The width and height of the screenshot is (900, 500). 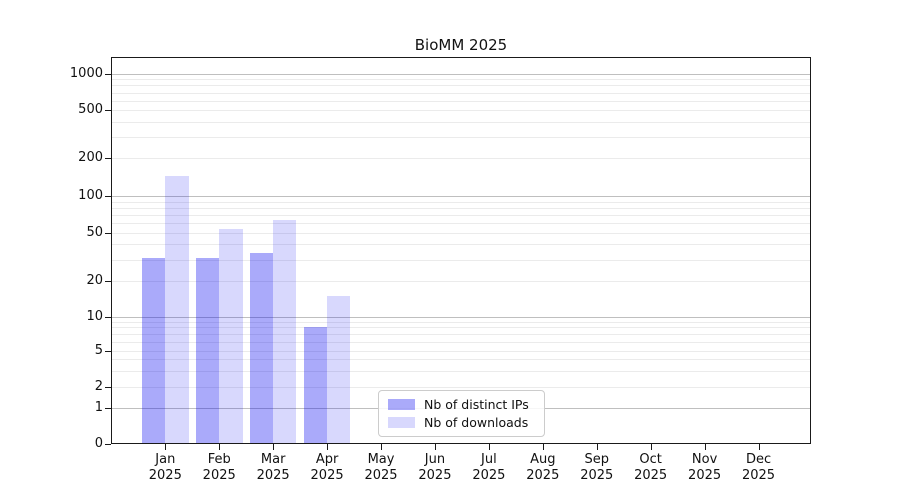 I want to click on x-label-month: Jun, so click(x=435, y=459).